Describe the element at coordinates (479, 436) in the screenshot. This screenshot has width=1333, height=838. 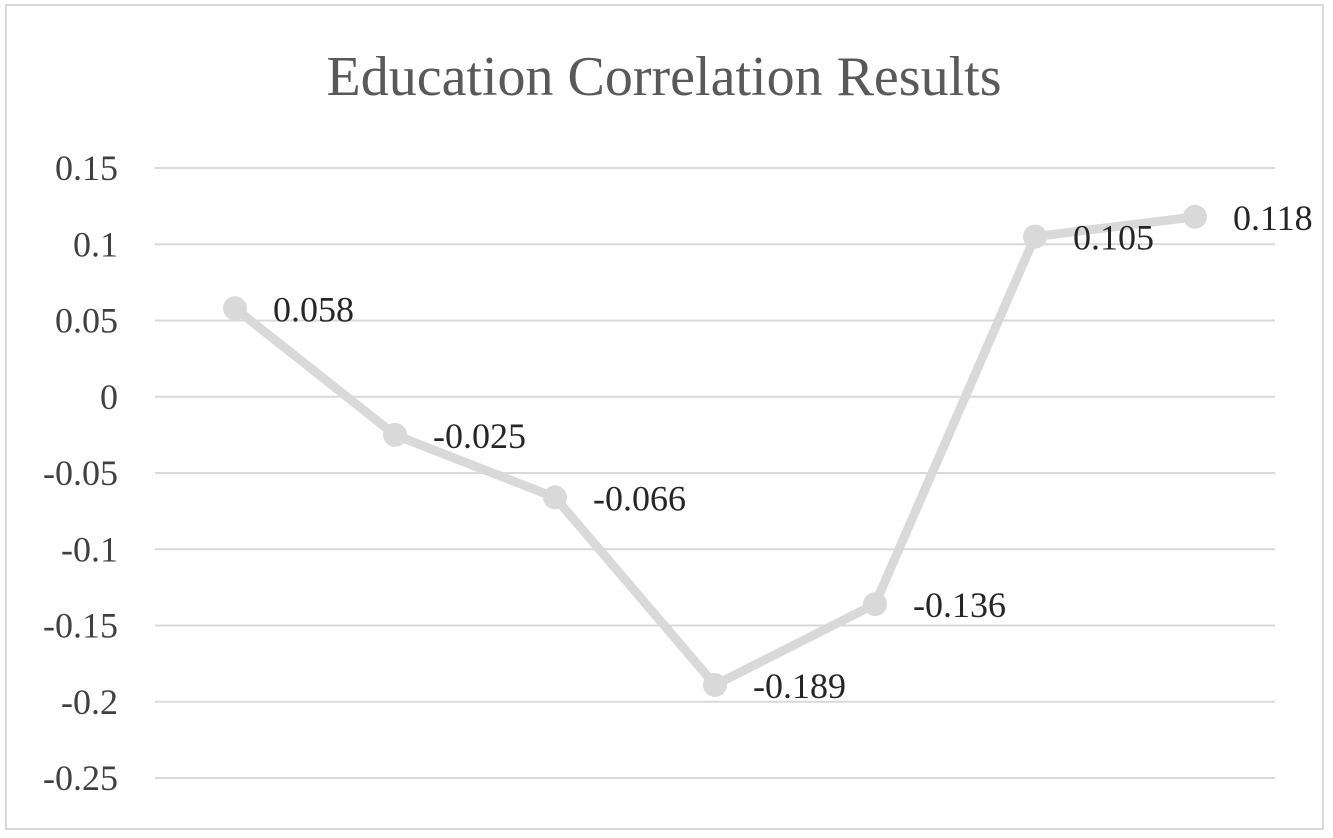
I see `data-label: -0.025` at that location.